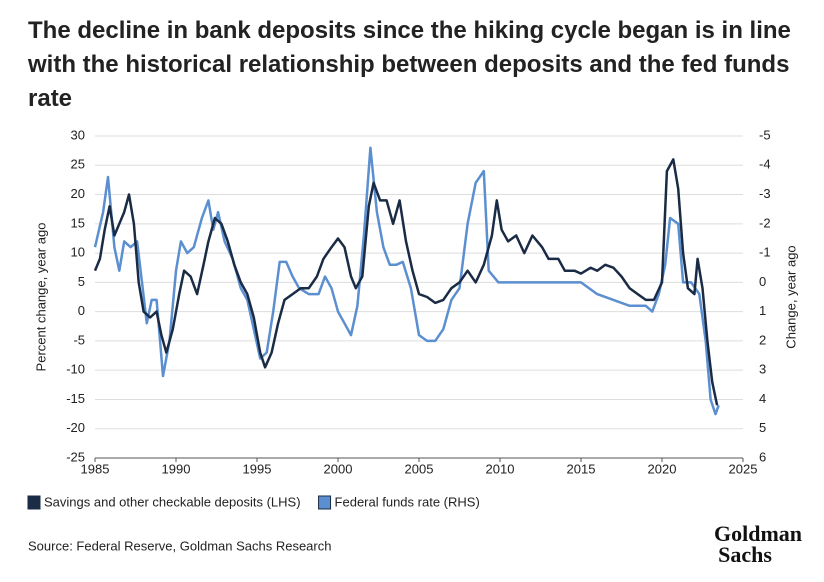 Image resolution: width=824 pixels, height=582 pixels. Describe the element at coordinates (765, 222) in the screenshot. I see `y2-tick-label: -2` at that location.